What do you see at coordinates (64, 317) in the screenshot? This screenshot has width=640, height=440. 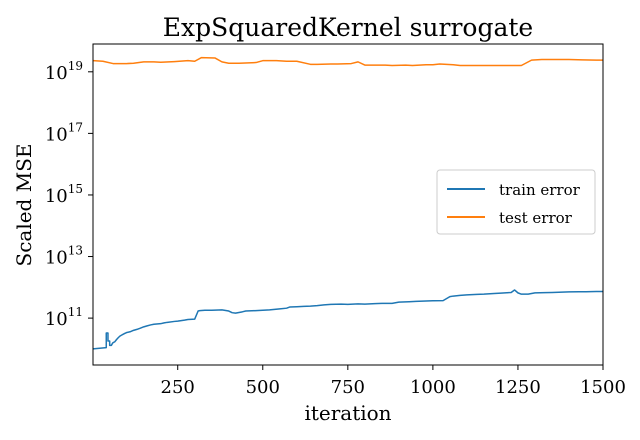 I see `y-tick-label: 1011` at bounding box center [64, 317].